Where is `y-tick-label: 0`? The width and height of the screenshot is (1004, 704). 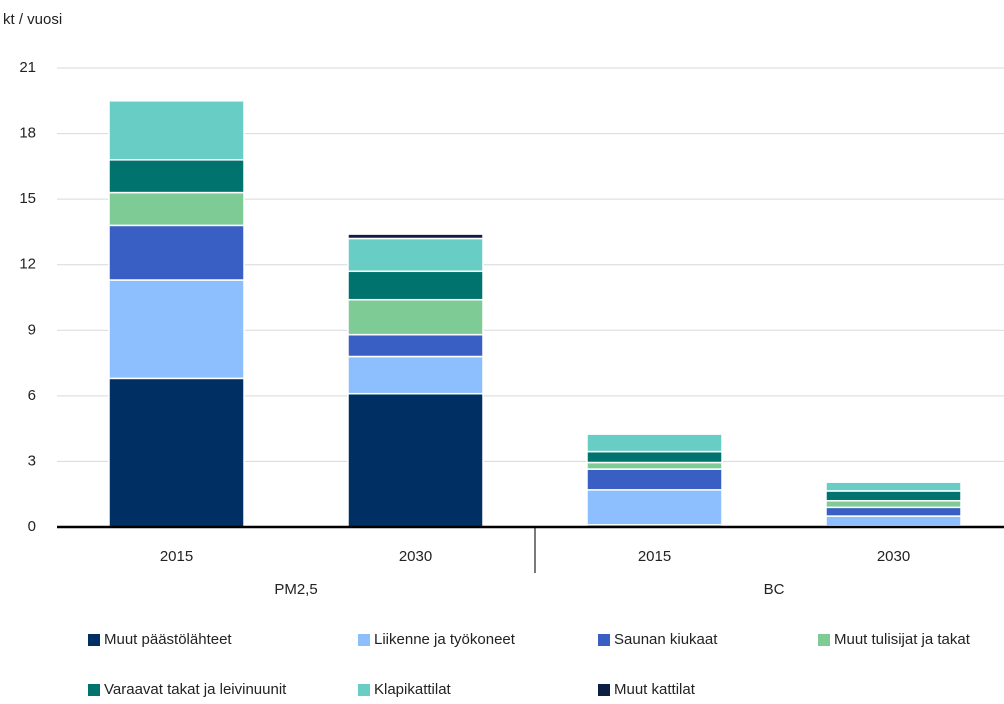 y-tick-label: 0 is located at coordinates (32, 526).